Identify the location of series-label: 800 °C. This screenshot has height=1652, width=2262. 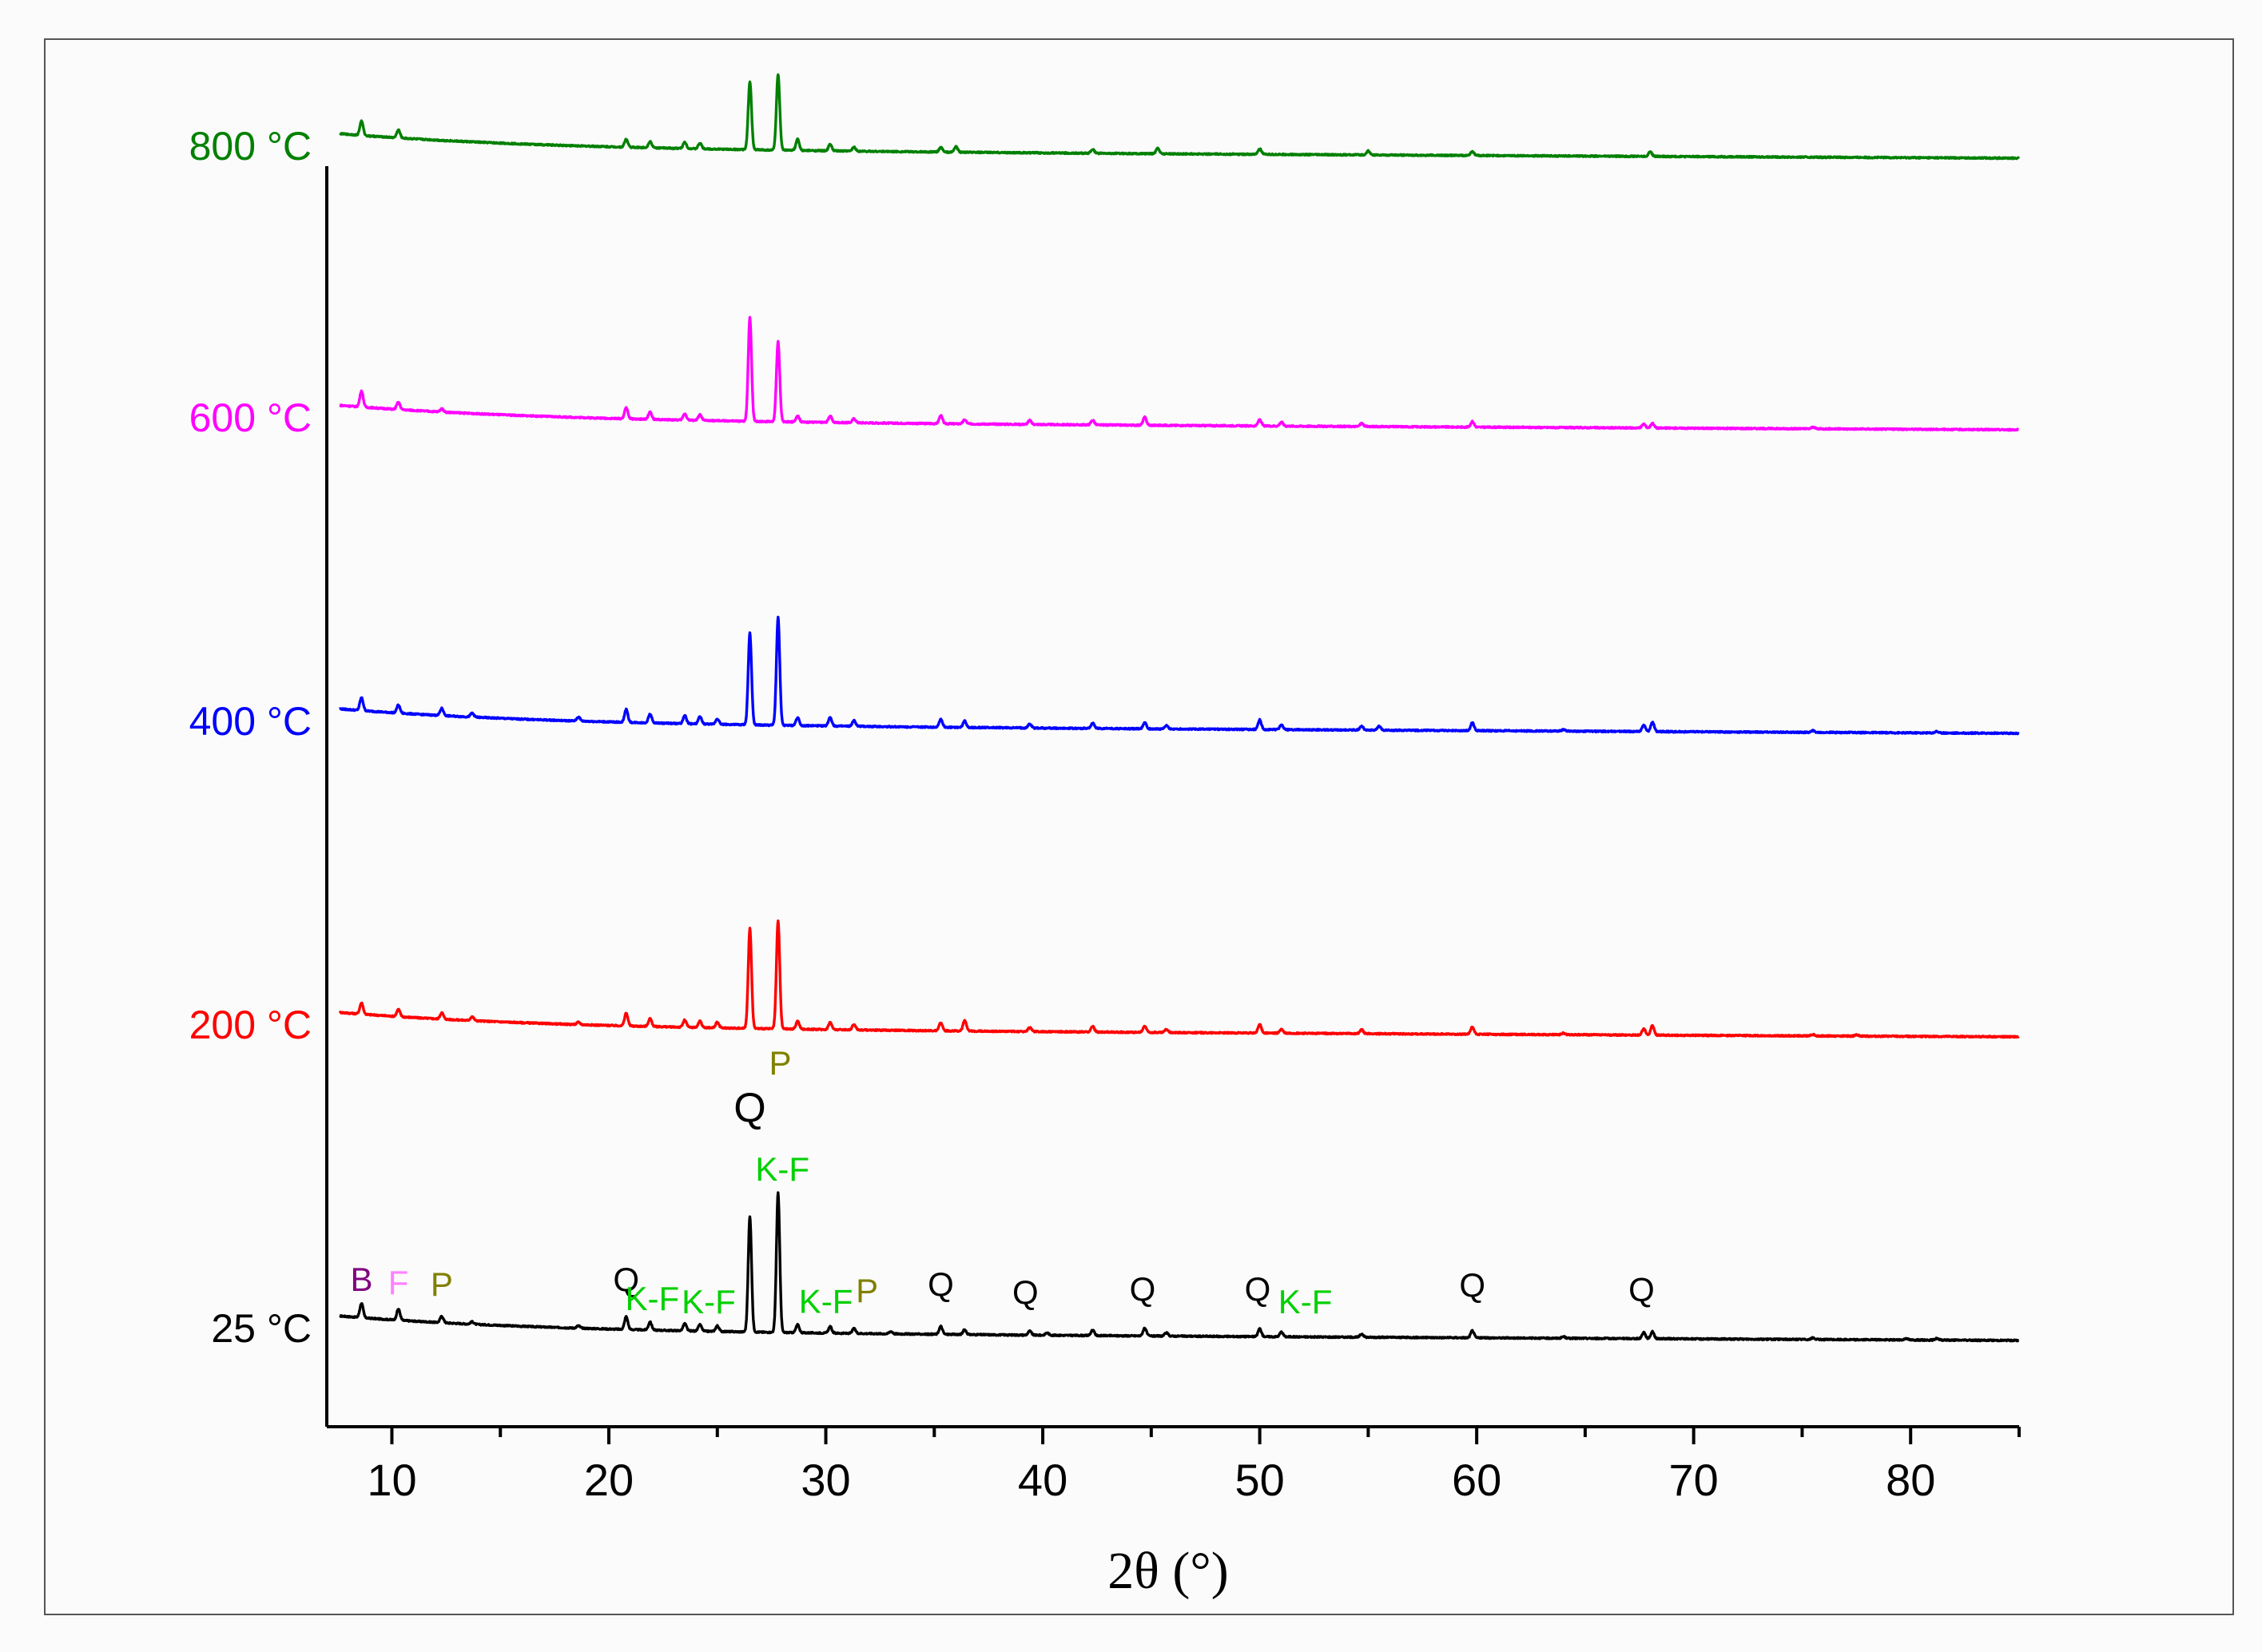
(250, 146).